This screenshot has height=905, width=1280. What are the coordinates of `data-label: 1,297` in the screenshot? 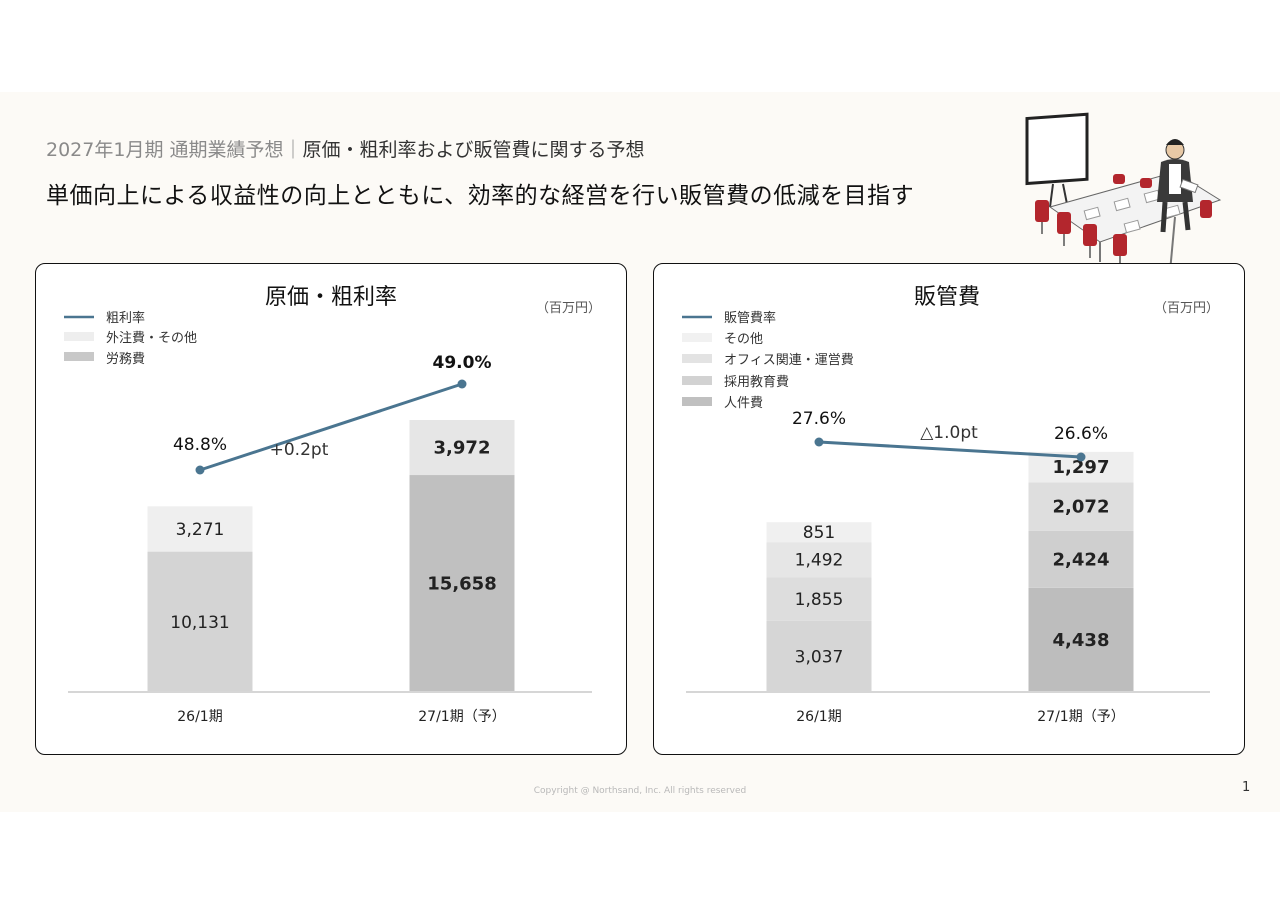 It's located at (1081, 467).